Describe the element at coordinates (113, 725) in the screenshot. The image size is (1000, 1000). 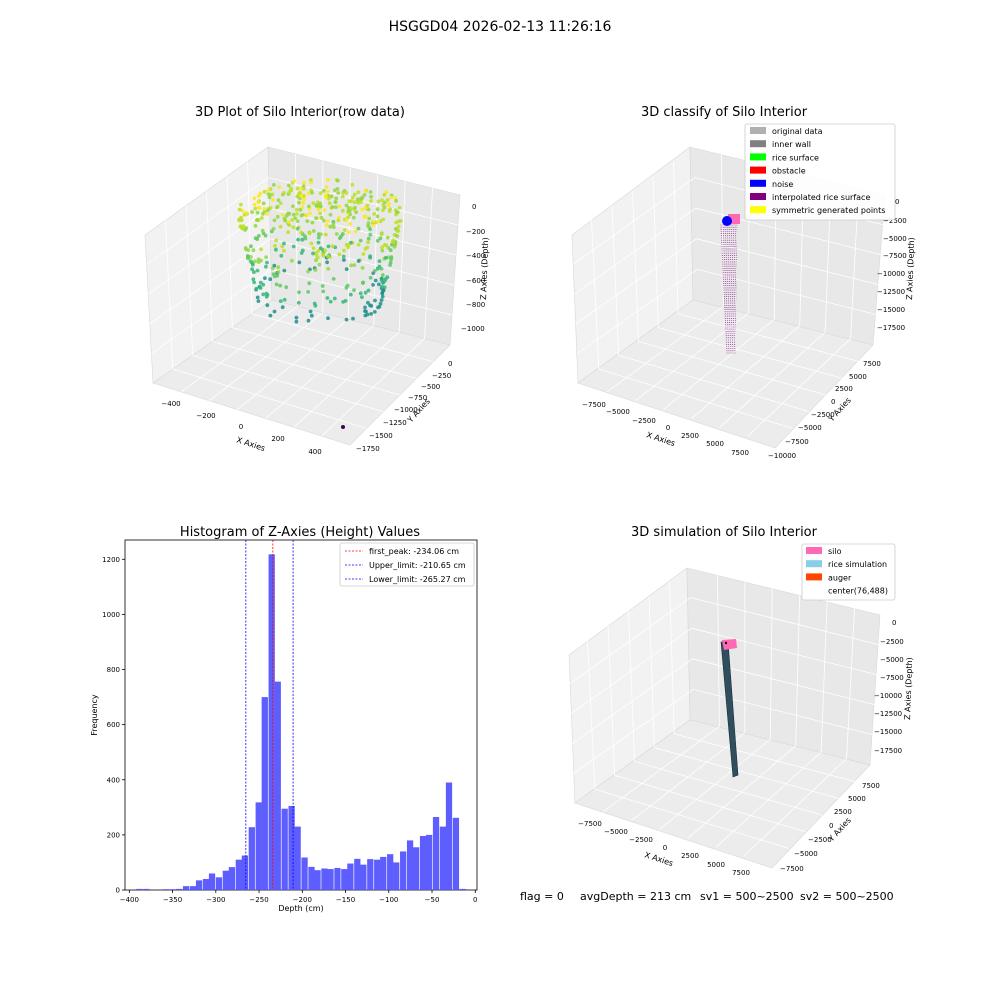
I see `histogram-ytick-label: 600` at that location.